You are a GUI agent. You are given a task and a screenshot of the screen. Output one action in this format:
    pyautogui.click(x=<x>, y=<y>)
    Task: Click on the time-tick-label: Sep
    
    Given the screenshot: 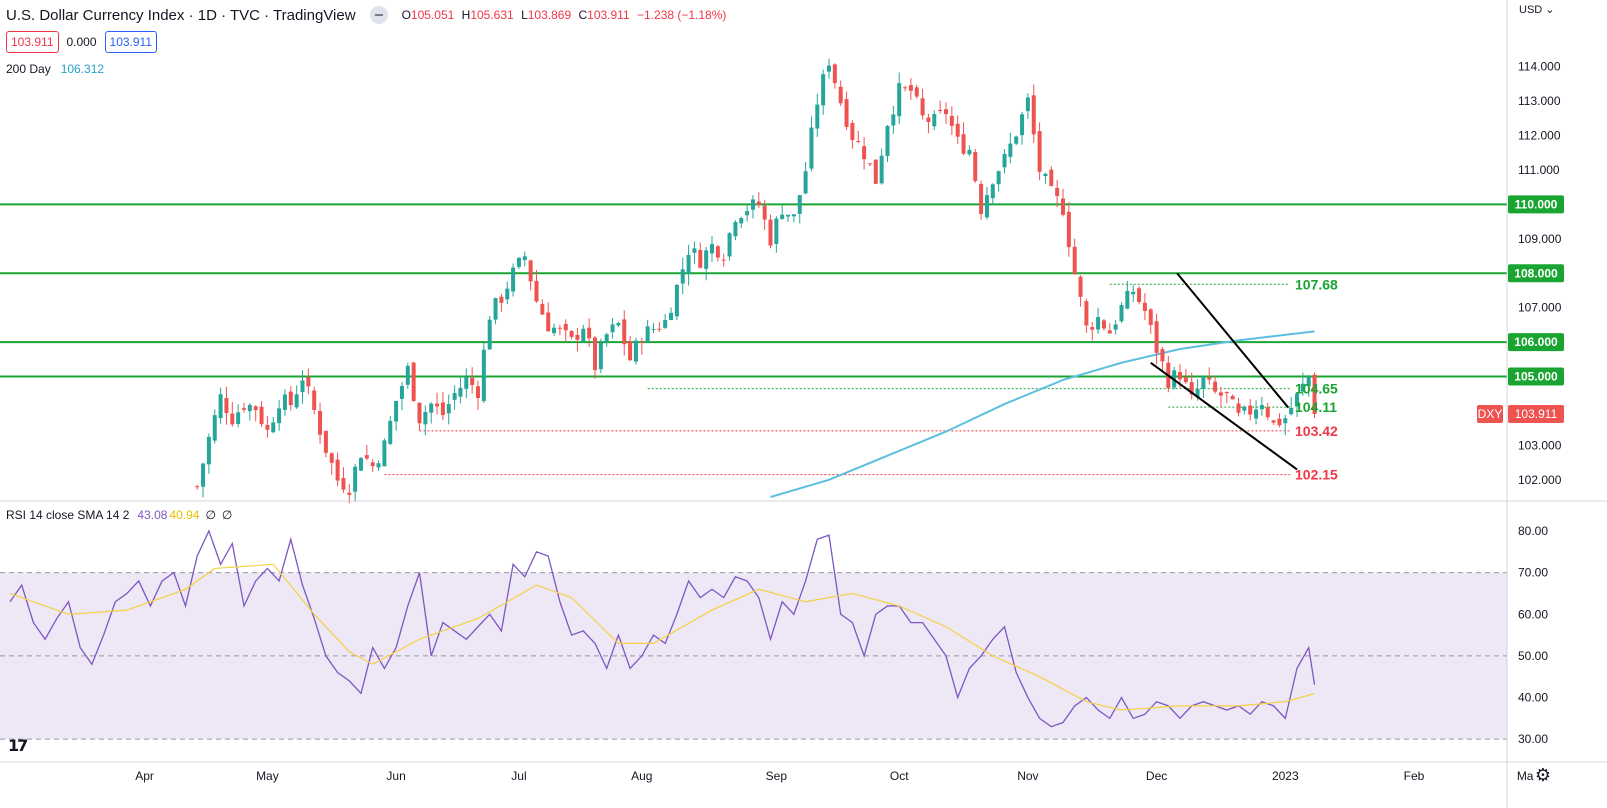 What is the action you would take?
    pyautogui.click(x=777, y=776)
    